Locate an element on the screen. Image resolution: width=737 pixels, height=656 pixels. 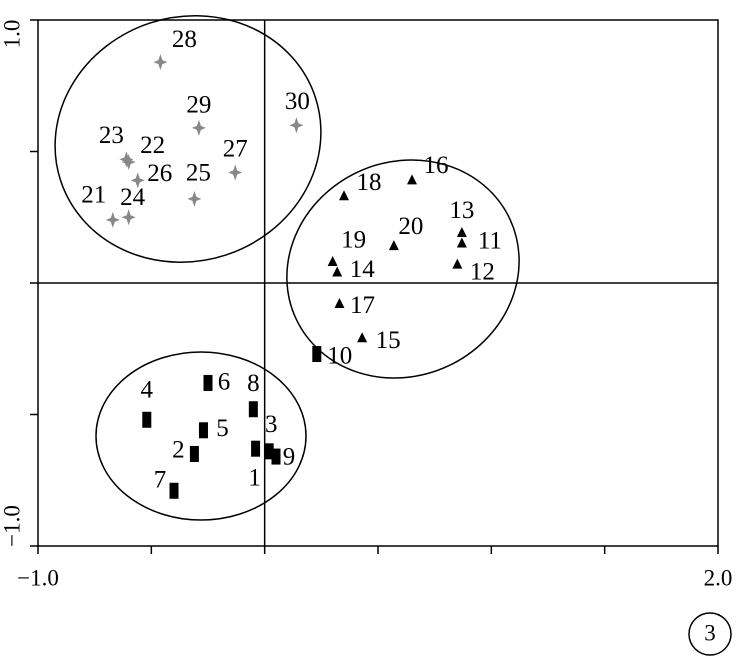
point-label: 21 is located at coordinates (93, 195).